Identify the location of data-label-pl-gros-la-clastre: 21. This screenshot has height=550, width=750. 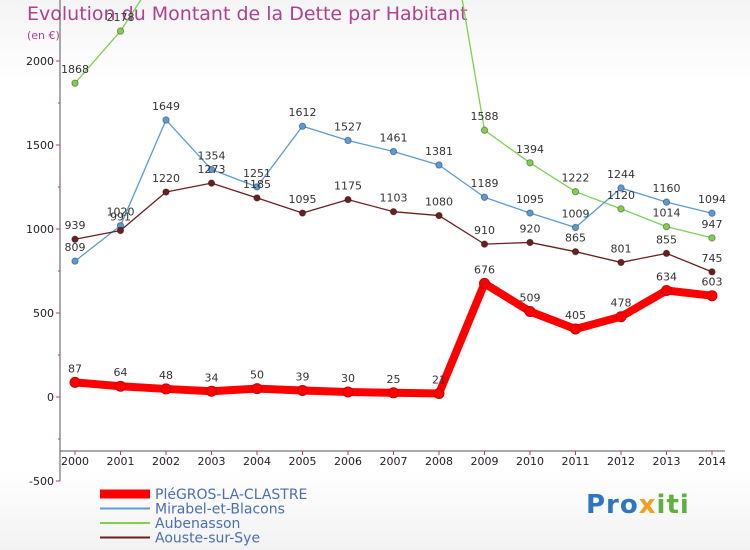
(439, 379).